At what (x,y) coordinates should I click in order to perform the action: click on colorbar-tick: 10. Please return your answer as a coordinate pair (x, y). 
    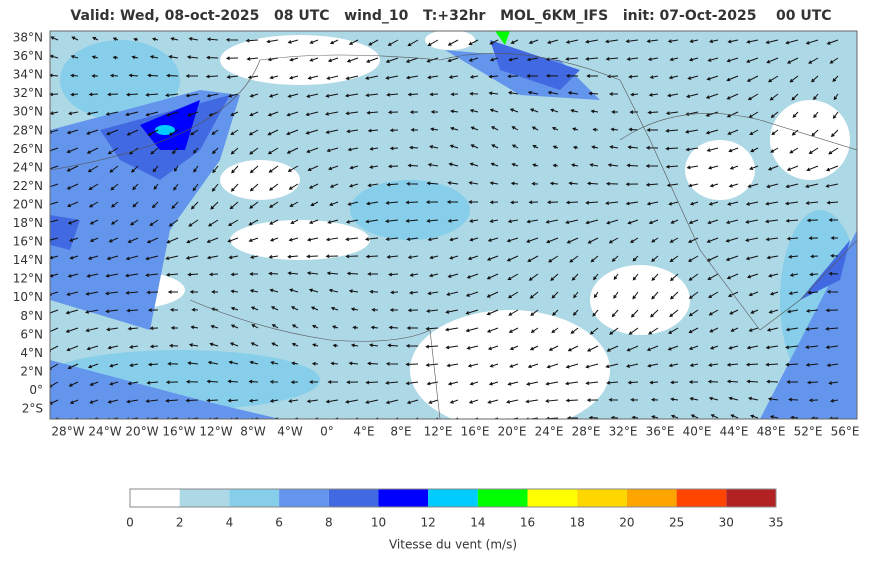
    Looking at the image, I should click on (378, 523).